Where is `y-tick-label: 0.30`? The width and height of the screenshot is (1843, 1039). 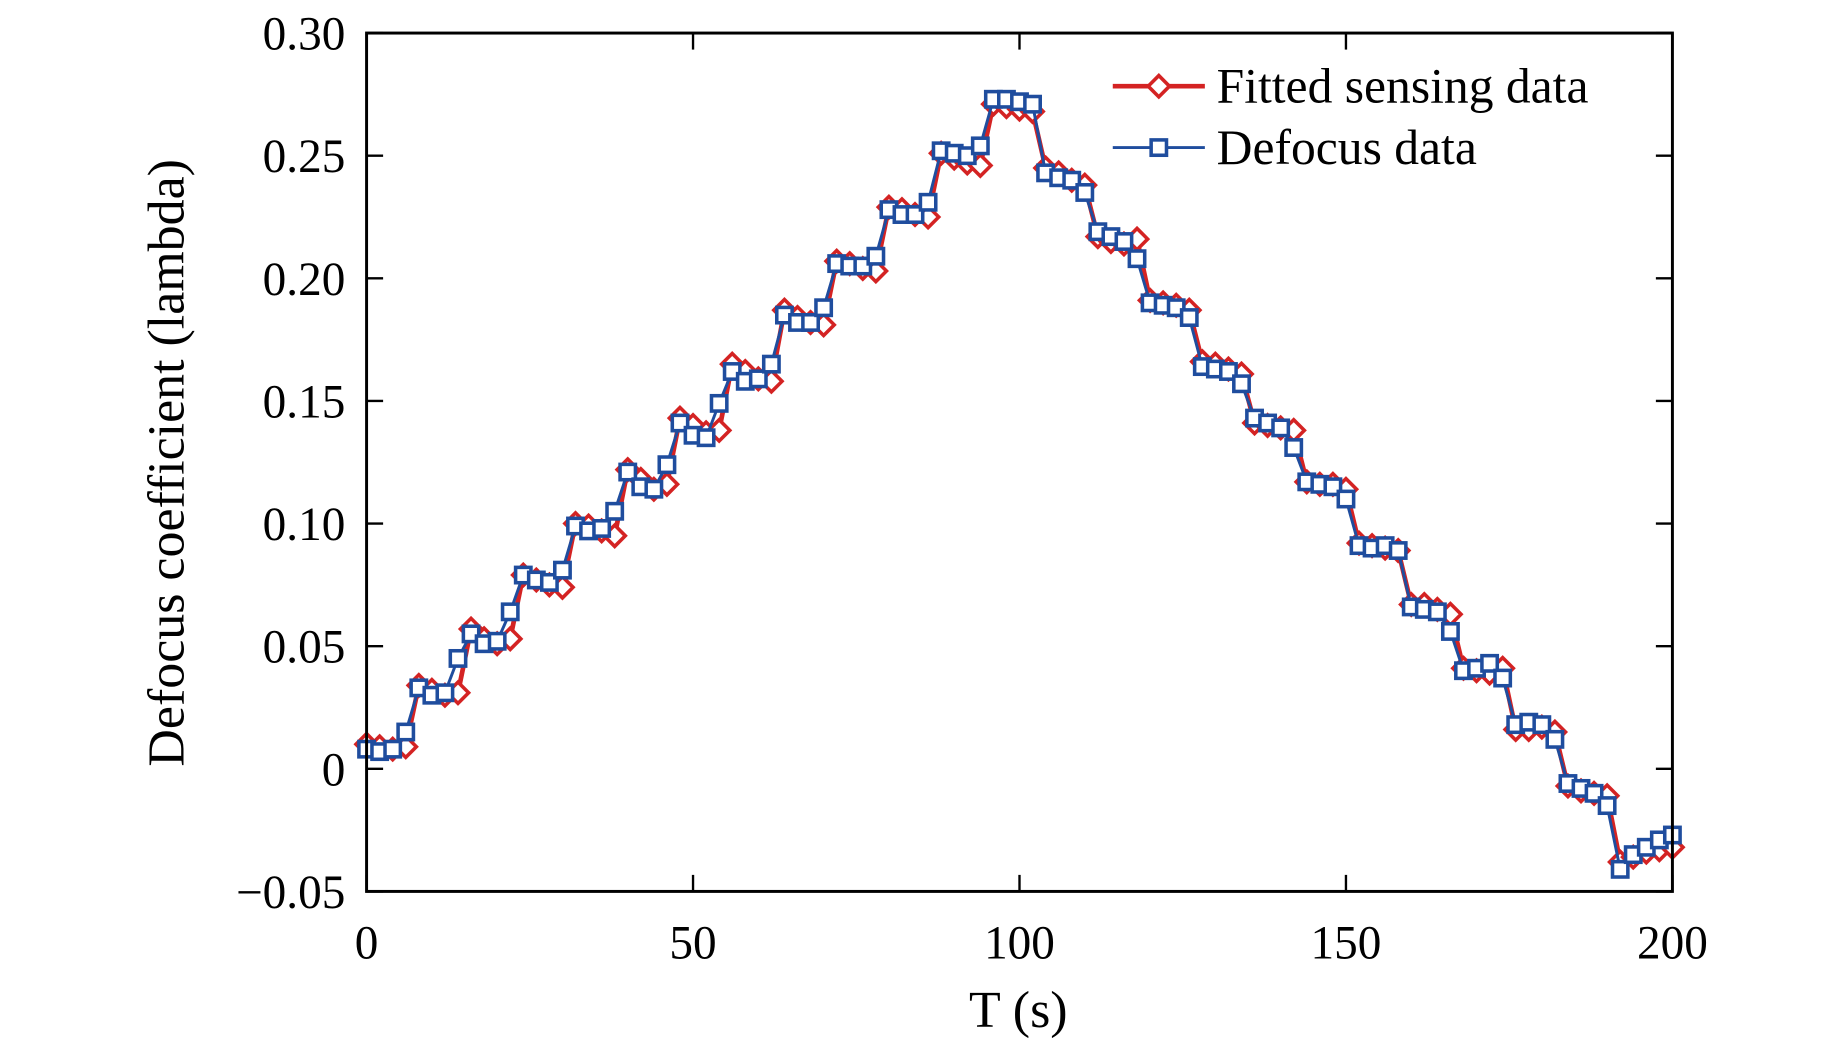 y-tick-label: 0.30 is located at coordinates (304, 35).